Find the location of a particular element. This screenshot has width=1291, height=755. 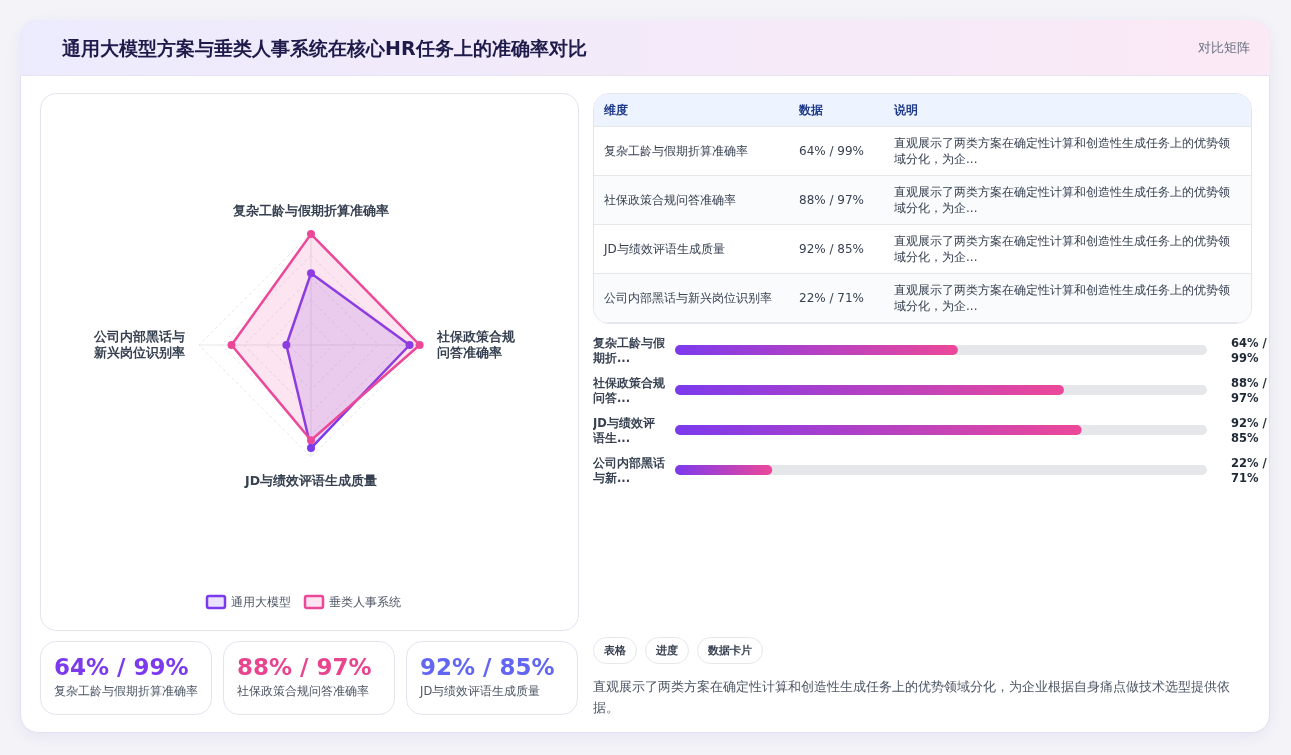

spoke-label: 公司内部黑话与新兴岗位识别率 is located at coordinates (139, 344).